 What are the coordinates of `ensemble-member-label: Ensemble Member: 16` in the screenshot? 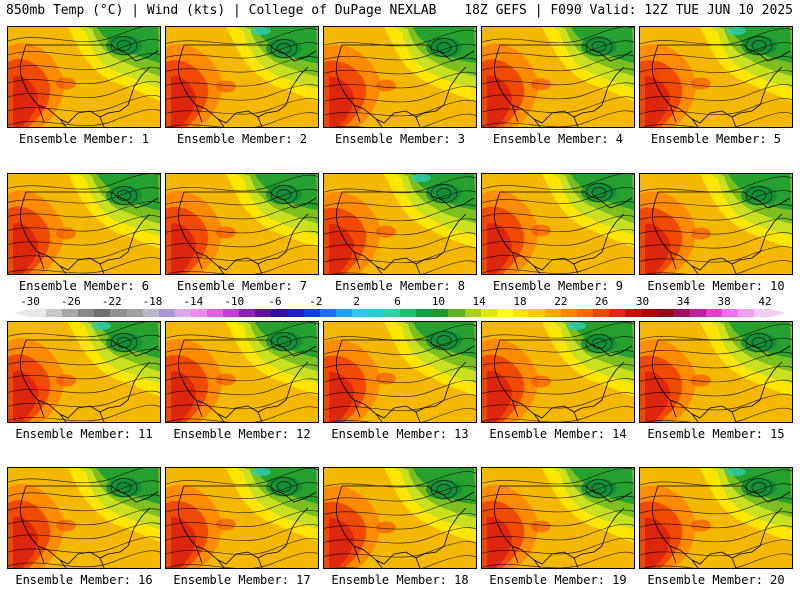 It's located at (84, 580).